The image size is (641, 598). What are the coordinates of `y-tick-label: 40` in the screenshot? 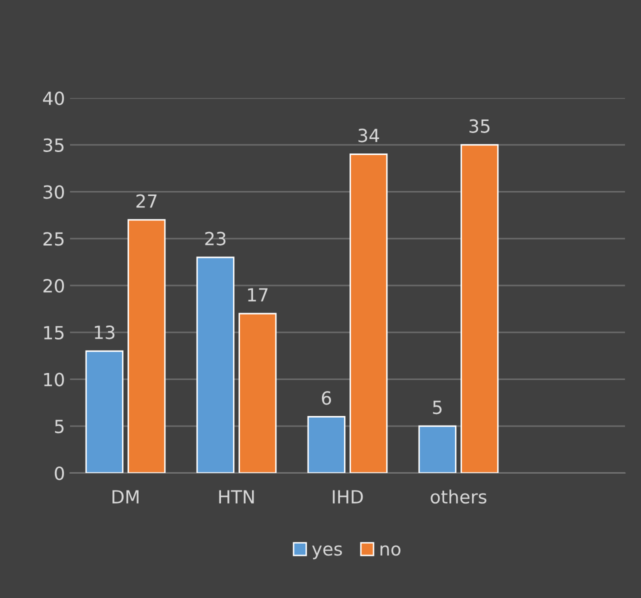 It's located at (53, 98).